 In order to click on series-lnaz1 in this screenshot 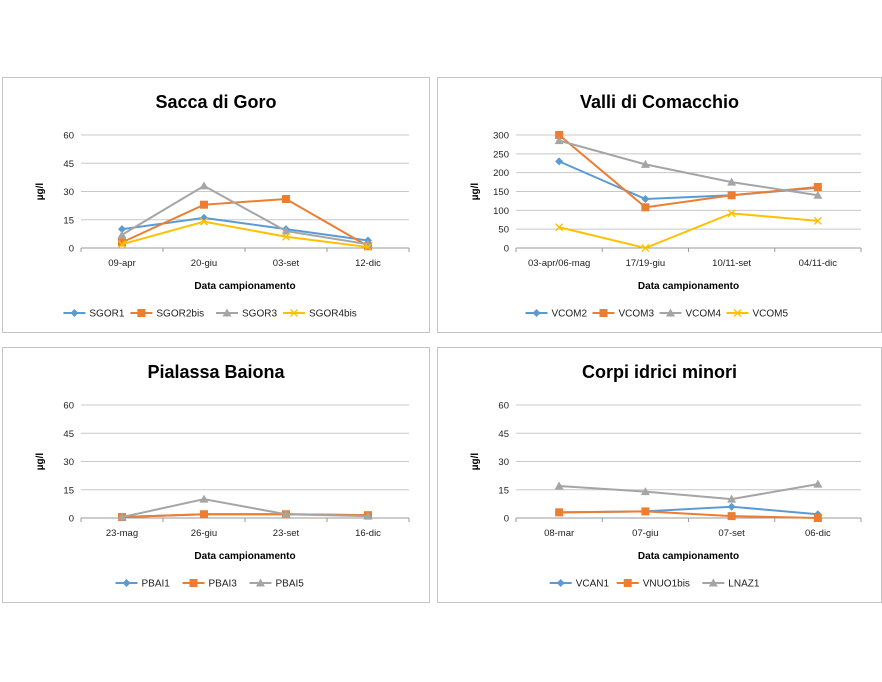, I will do `click(688, 491)`.